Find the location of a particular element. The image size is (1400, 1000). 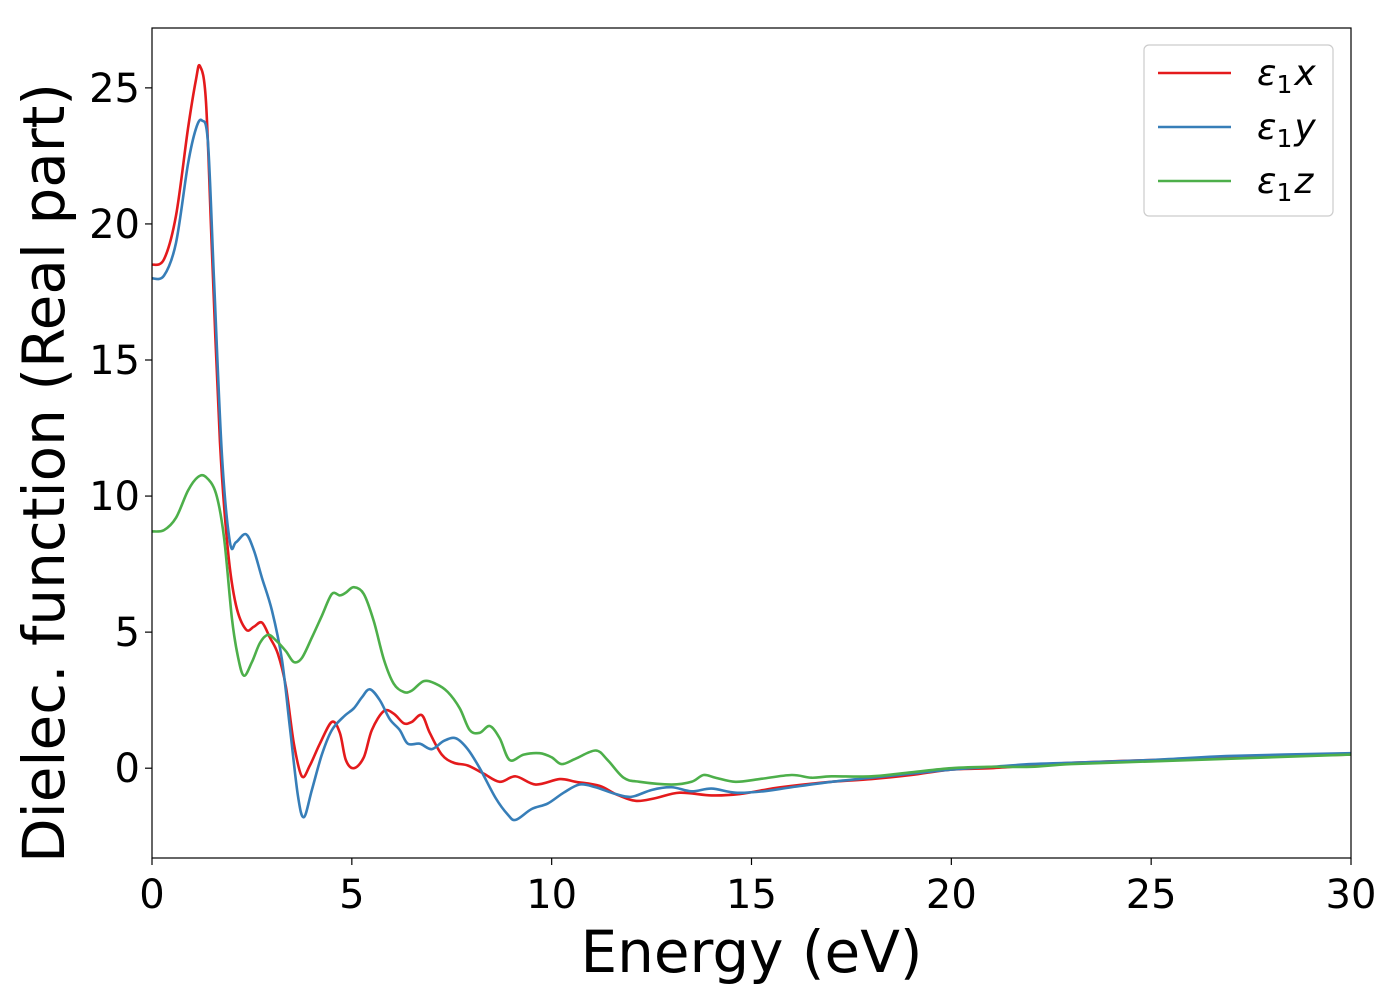

x-tick-label: 15 is located at coordinates (751, 895).